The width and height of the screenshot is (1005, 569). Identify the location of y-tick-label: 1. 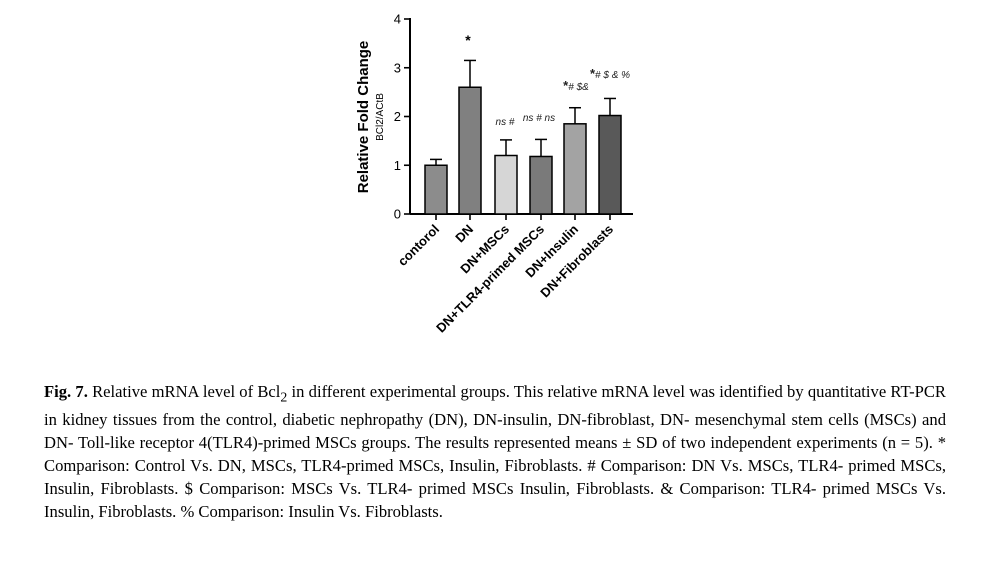
(397, 165).